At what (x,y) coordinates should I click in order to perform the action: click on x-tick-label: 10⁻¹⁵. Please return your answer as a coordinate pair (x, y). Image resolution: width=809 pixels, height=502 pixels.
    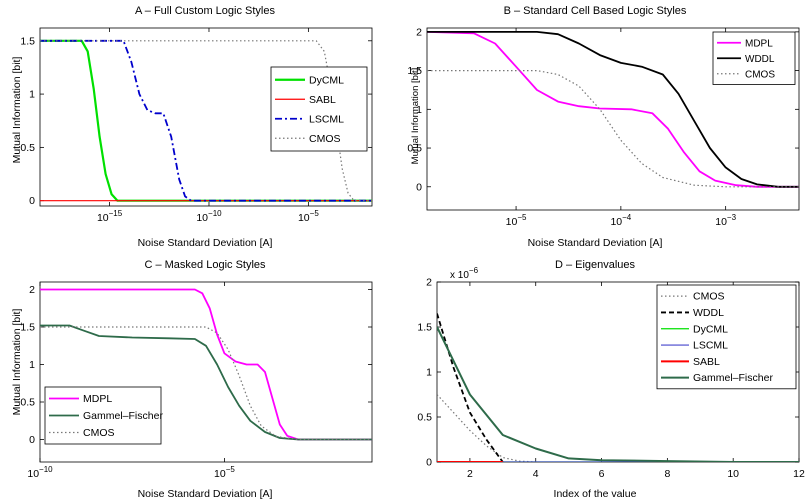
    Looking at the image, I should click on (110, 216).